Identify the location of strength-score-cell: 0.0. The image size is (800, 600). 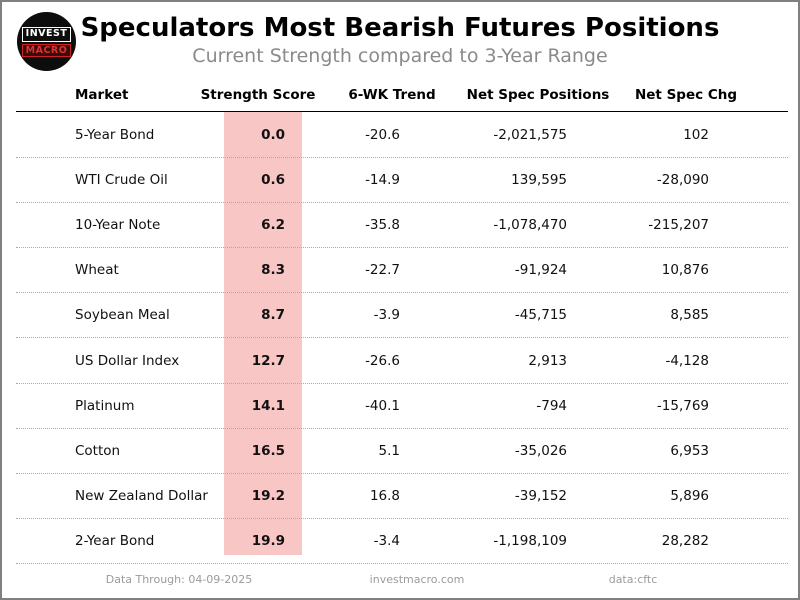
(273, 134).